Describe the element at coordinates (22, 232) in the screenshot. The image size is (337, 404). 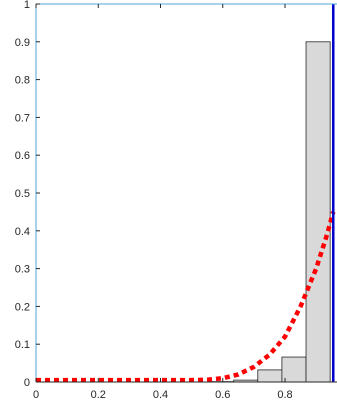
I see `y-tick-label: 0.4` at that location.